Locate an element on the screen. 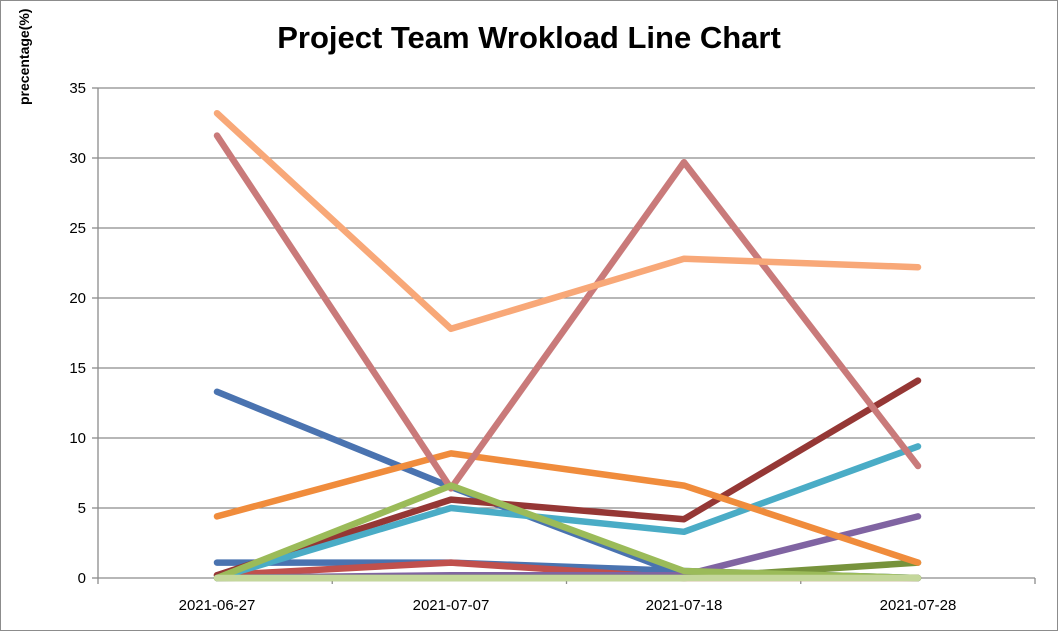 The image size is (1058, 631). y-tick-label: 30 is located at coordinates (77, 158).